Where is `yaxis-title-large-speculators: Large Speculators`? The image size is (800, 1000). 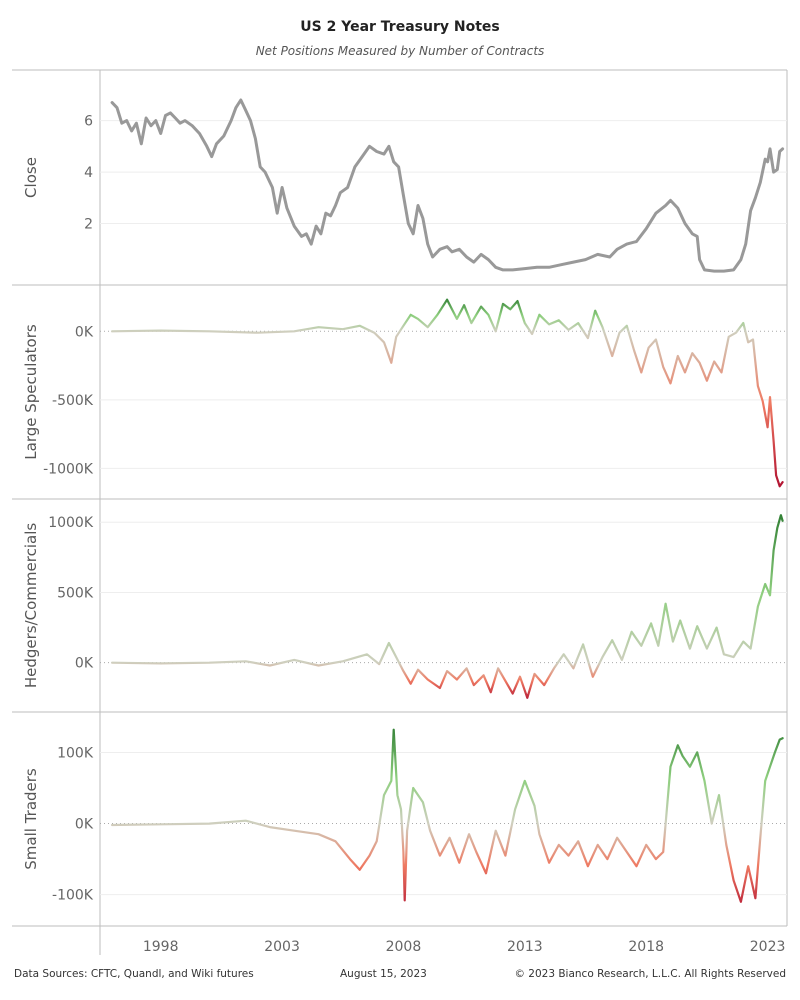
yaxis-title-large-speculators: Large Speculators is located at coordinates (31, 392).